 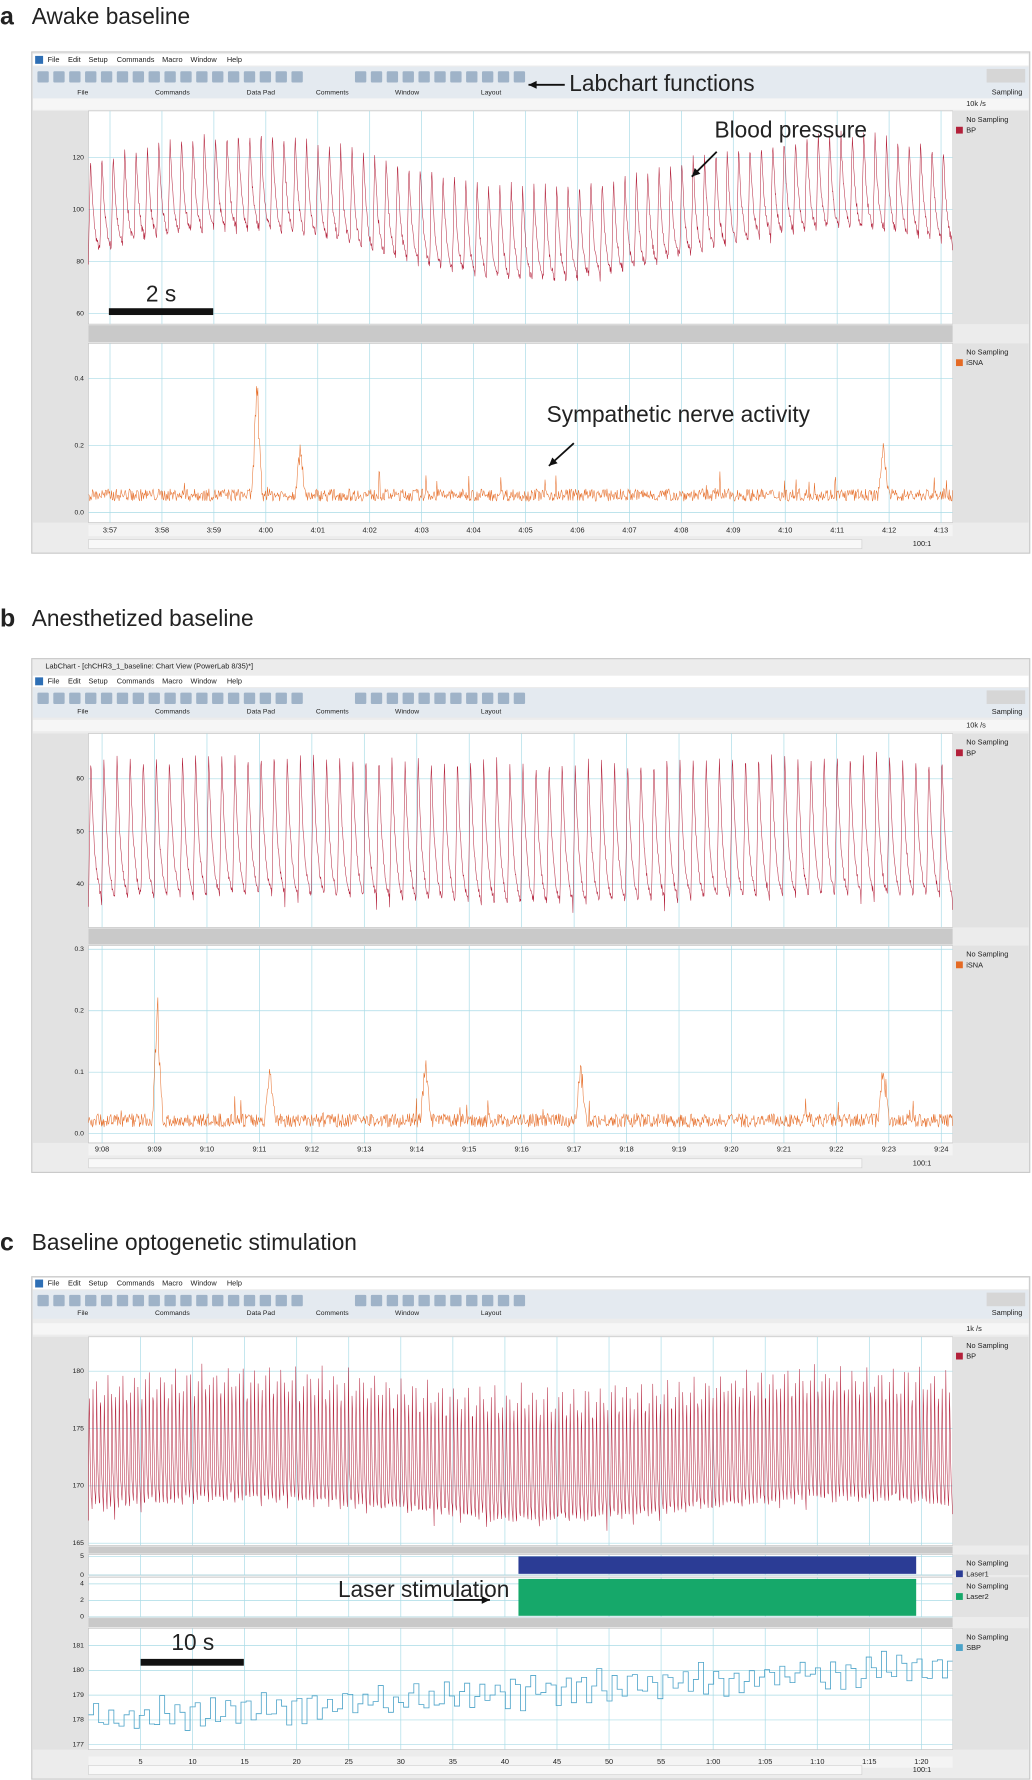 I want to click on channel-name: SBP, so click(x=973, y=1647).